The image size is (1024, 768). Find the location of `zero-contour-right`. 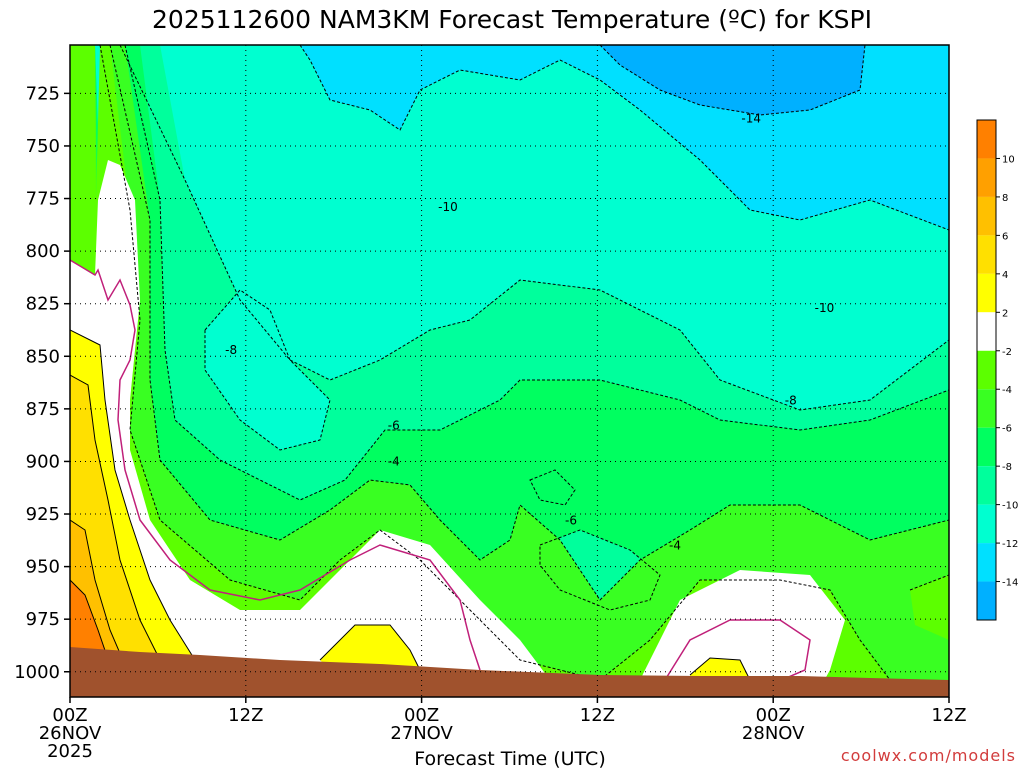

zero-contour-right is located at coordinates (737, 652).